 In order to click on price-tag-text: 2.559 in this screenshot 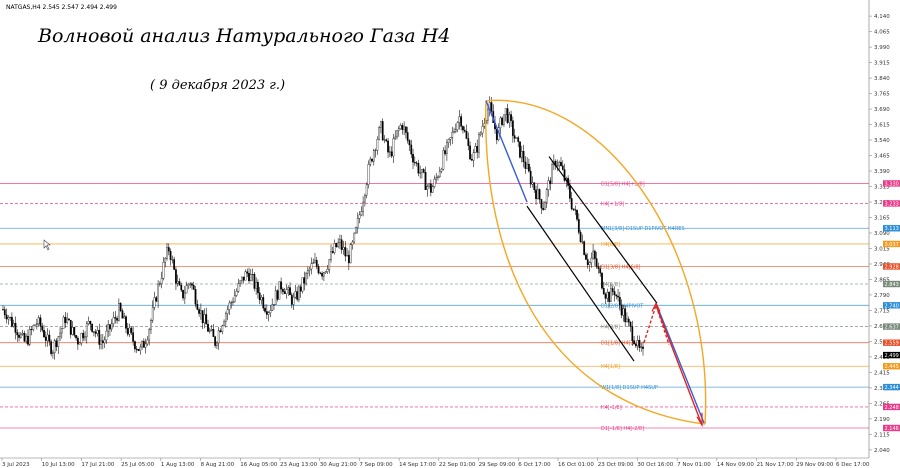, I will do `click(892, 344)`.